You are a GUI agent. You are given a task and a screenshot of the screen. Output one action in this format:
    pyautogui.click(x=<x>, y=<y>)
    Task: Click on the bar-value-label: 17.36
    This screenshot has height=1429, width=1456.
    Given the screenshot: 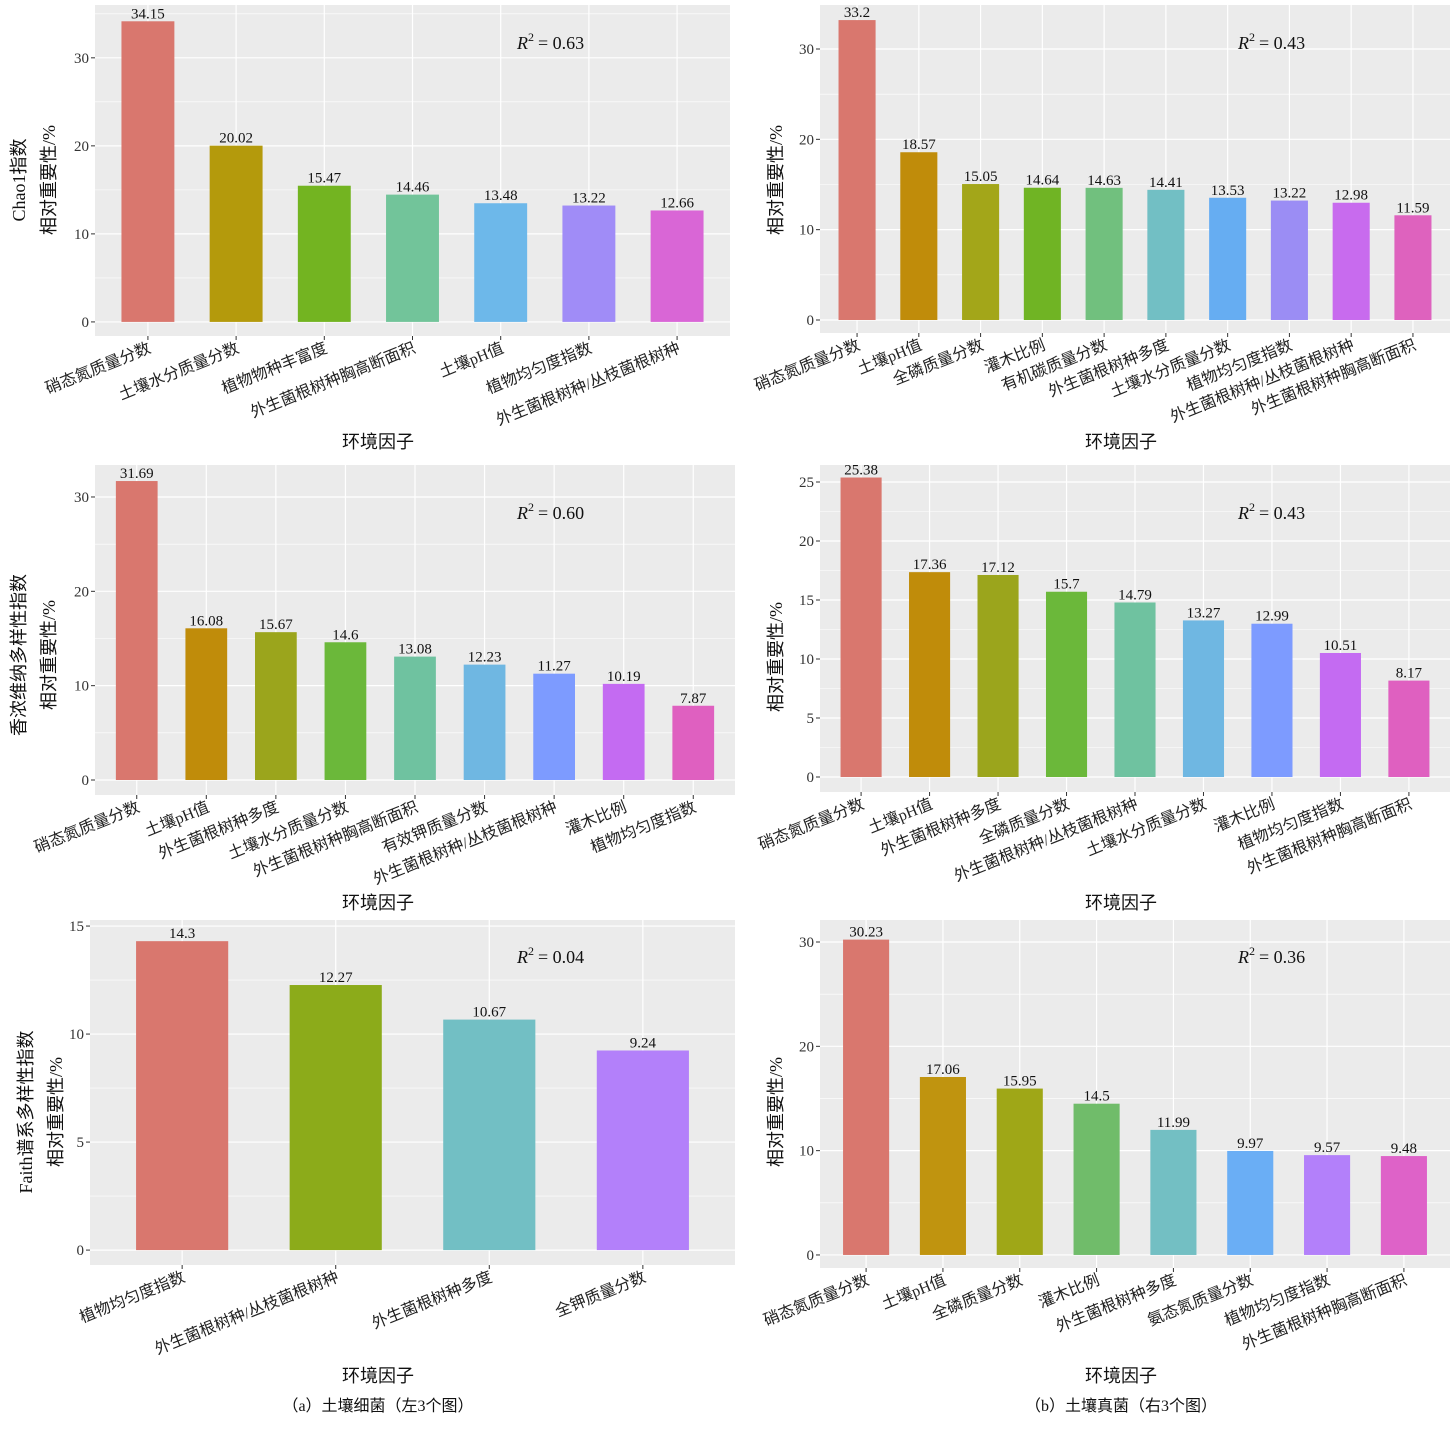 What is the action you would take?
    pyautogui.click(x=930, y=565)
    